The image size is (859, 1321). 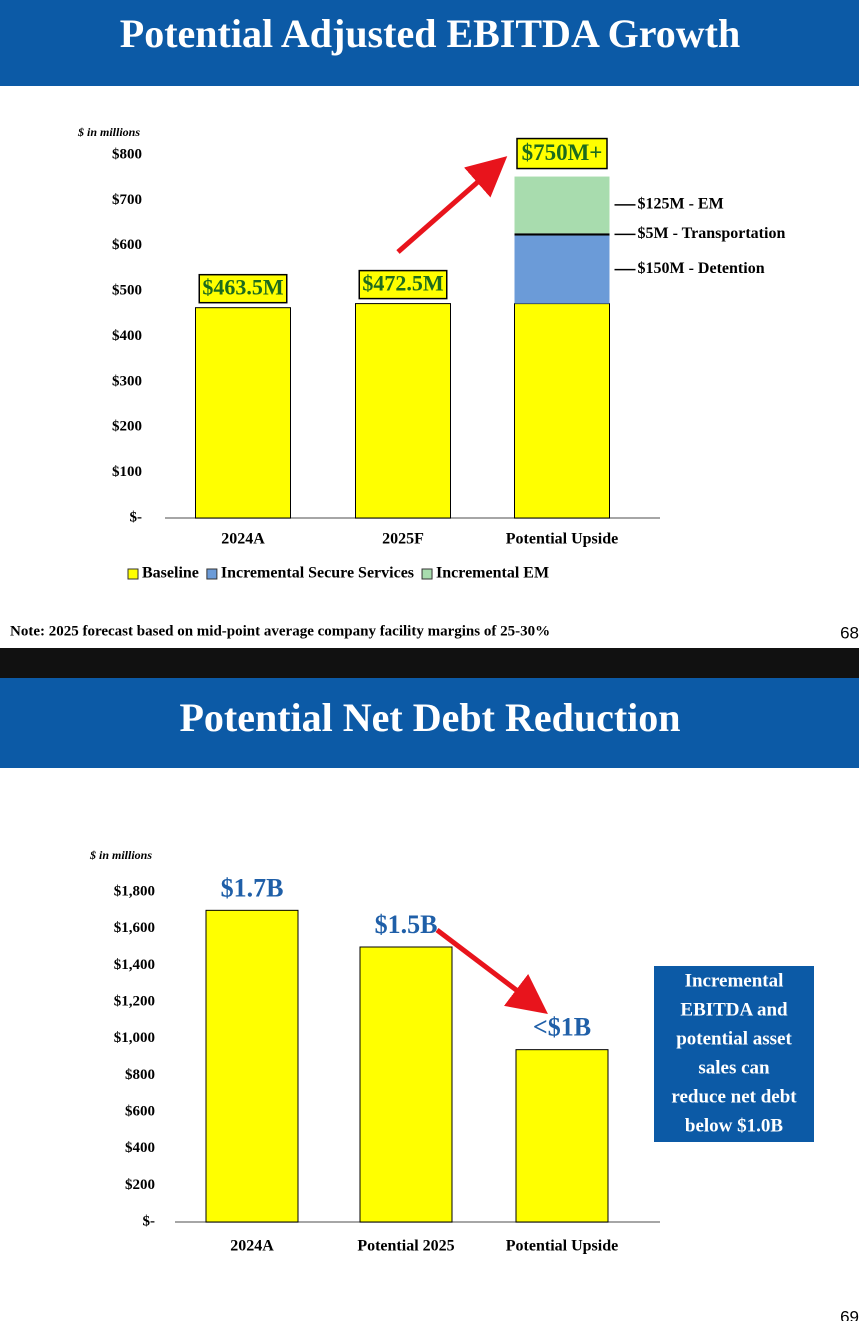 I want to click on y-tick-label: $500, so click(x=127, y=291).